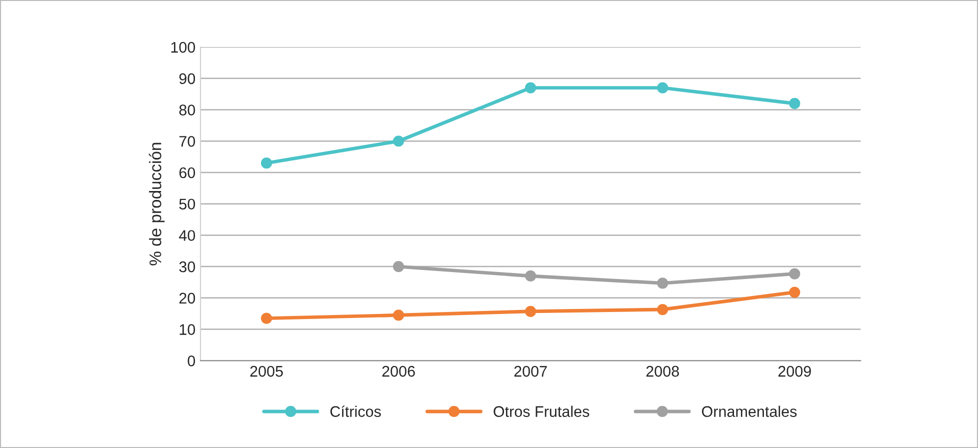 The width and height of the screenshot is (978, 448). What do you see at coordinates (187, 298) in the screenshot?
I see `y-tick-label: 20` at bounding box center [187, 298].